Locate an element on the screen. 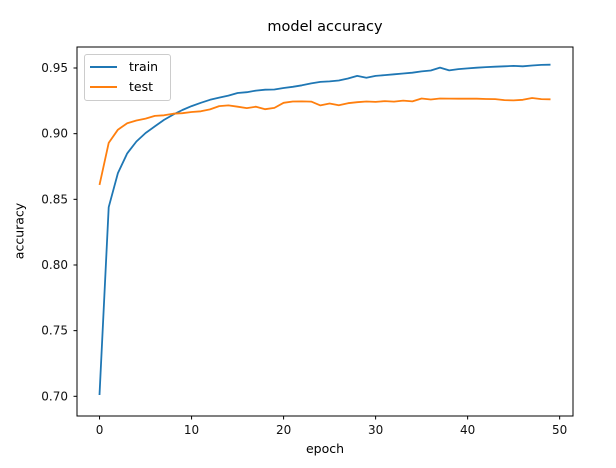 The width and height of the screenshot is (616, 468). train-line-swatch is located at coordinates (103, 67).